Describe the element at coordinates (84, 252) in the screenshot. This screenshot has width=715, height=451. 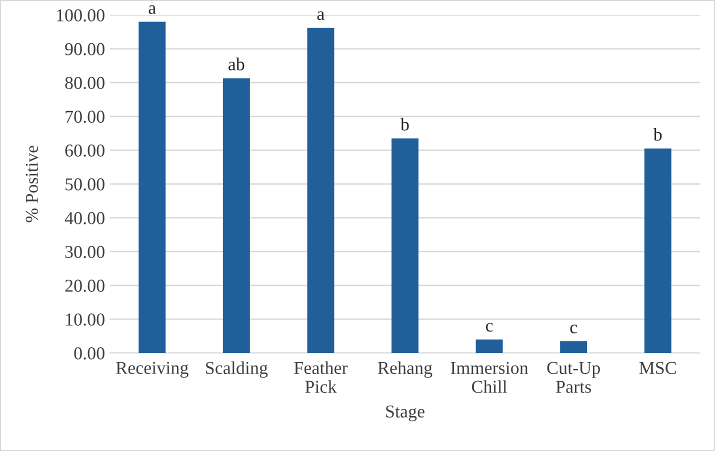
I see `y-tick-label: 30.00` at that location.